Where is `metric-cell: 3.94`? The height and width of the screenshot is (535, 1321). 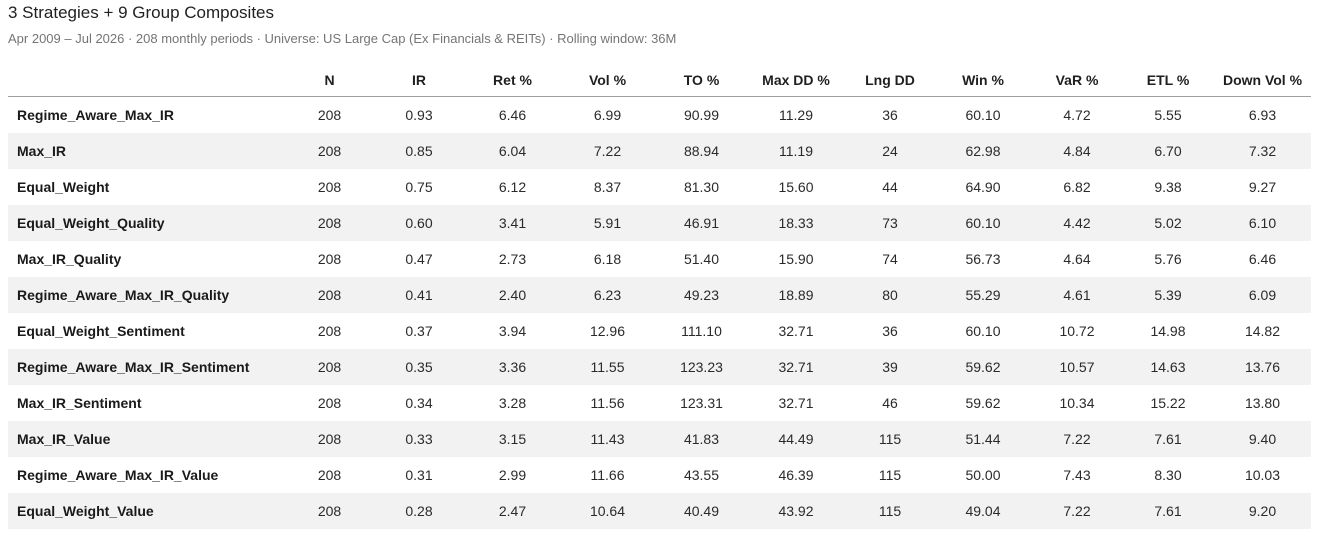
metric-cell: 3.94 is located at coordinates (512, 331).